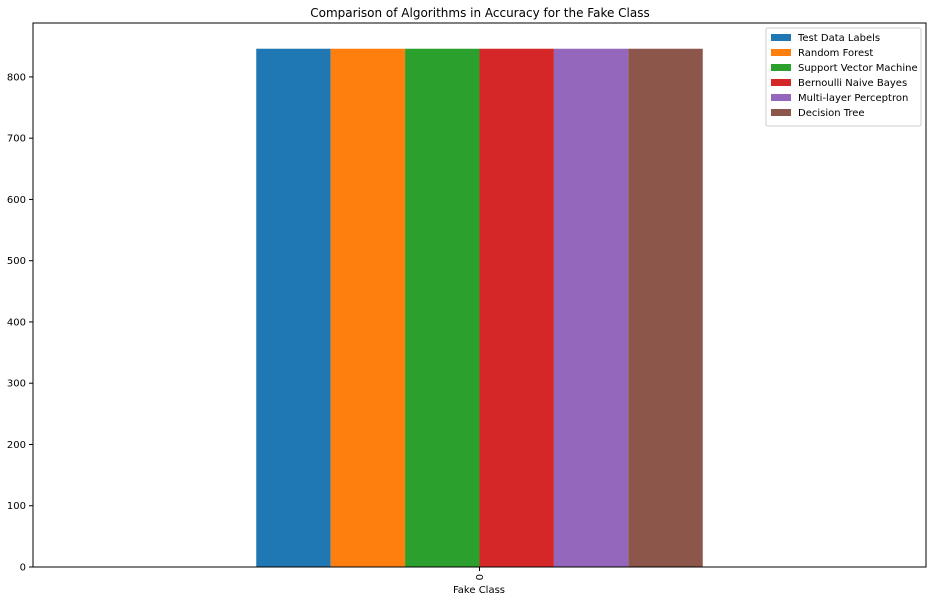 This screenshot has height=601, width=933. What do you see at coordinates (16, 445) in the screenshot?
I see `y-tick-label: 200` at bounding box center [16, 445].